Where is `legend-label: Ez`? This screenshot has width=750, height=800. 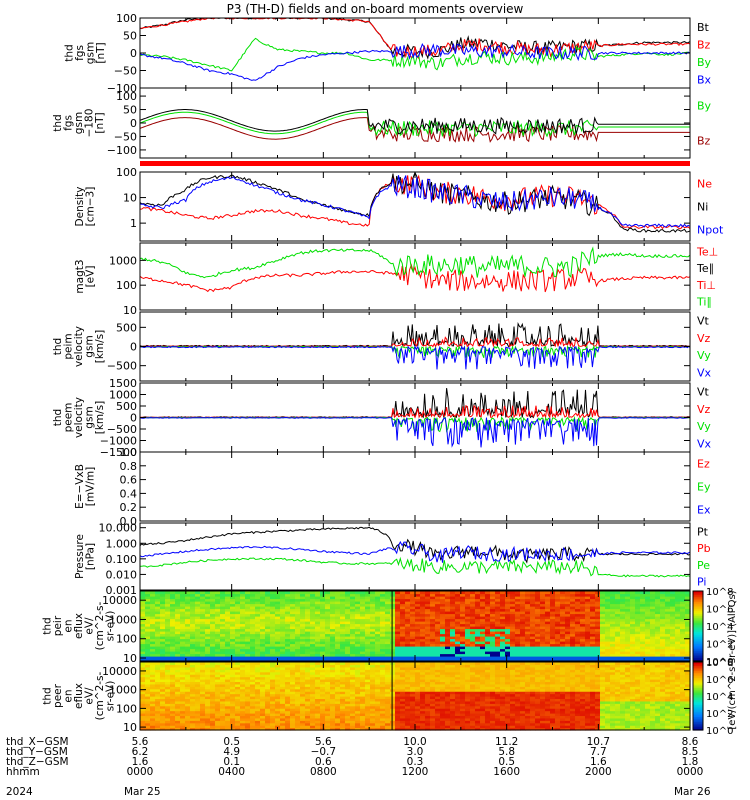
legend-label: Ez is located at coordinates (703, 464).